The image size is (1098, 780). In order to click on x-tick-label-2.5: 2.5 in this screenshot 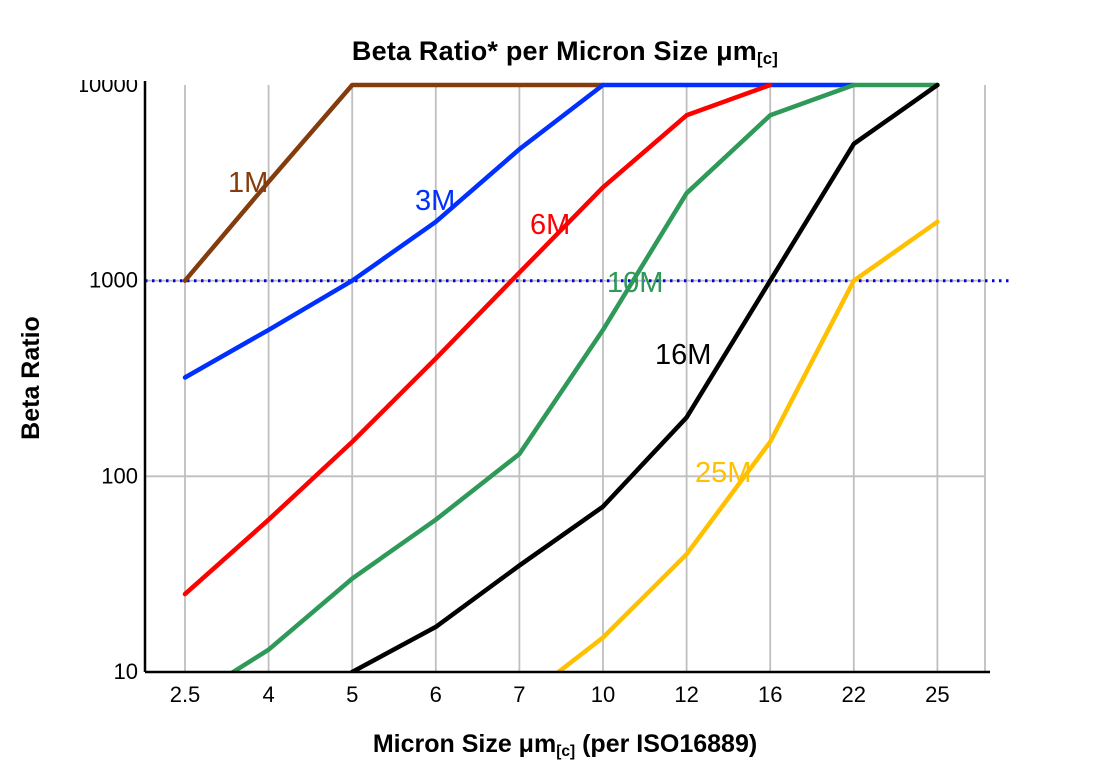, I will do `click(185, 694)`.